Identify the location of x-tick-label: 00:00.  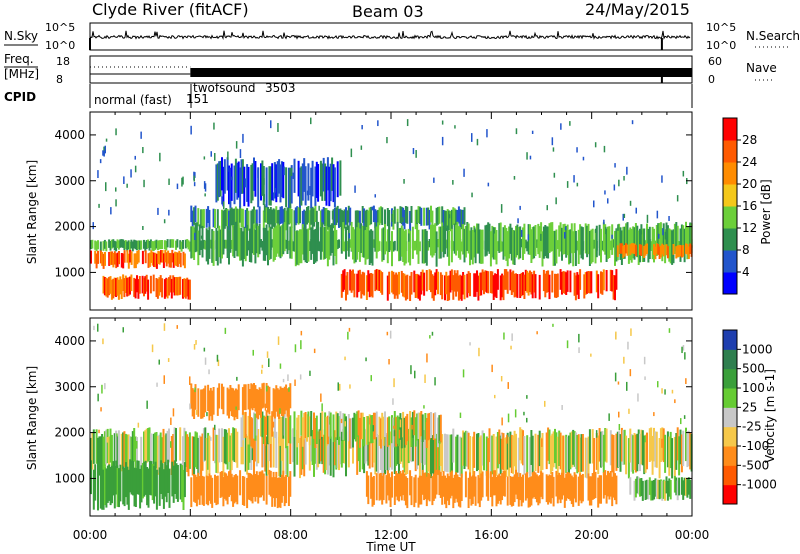
(692, 535).